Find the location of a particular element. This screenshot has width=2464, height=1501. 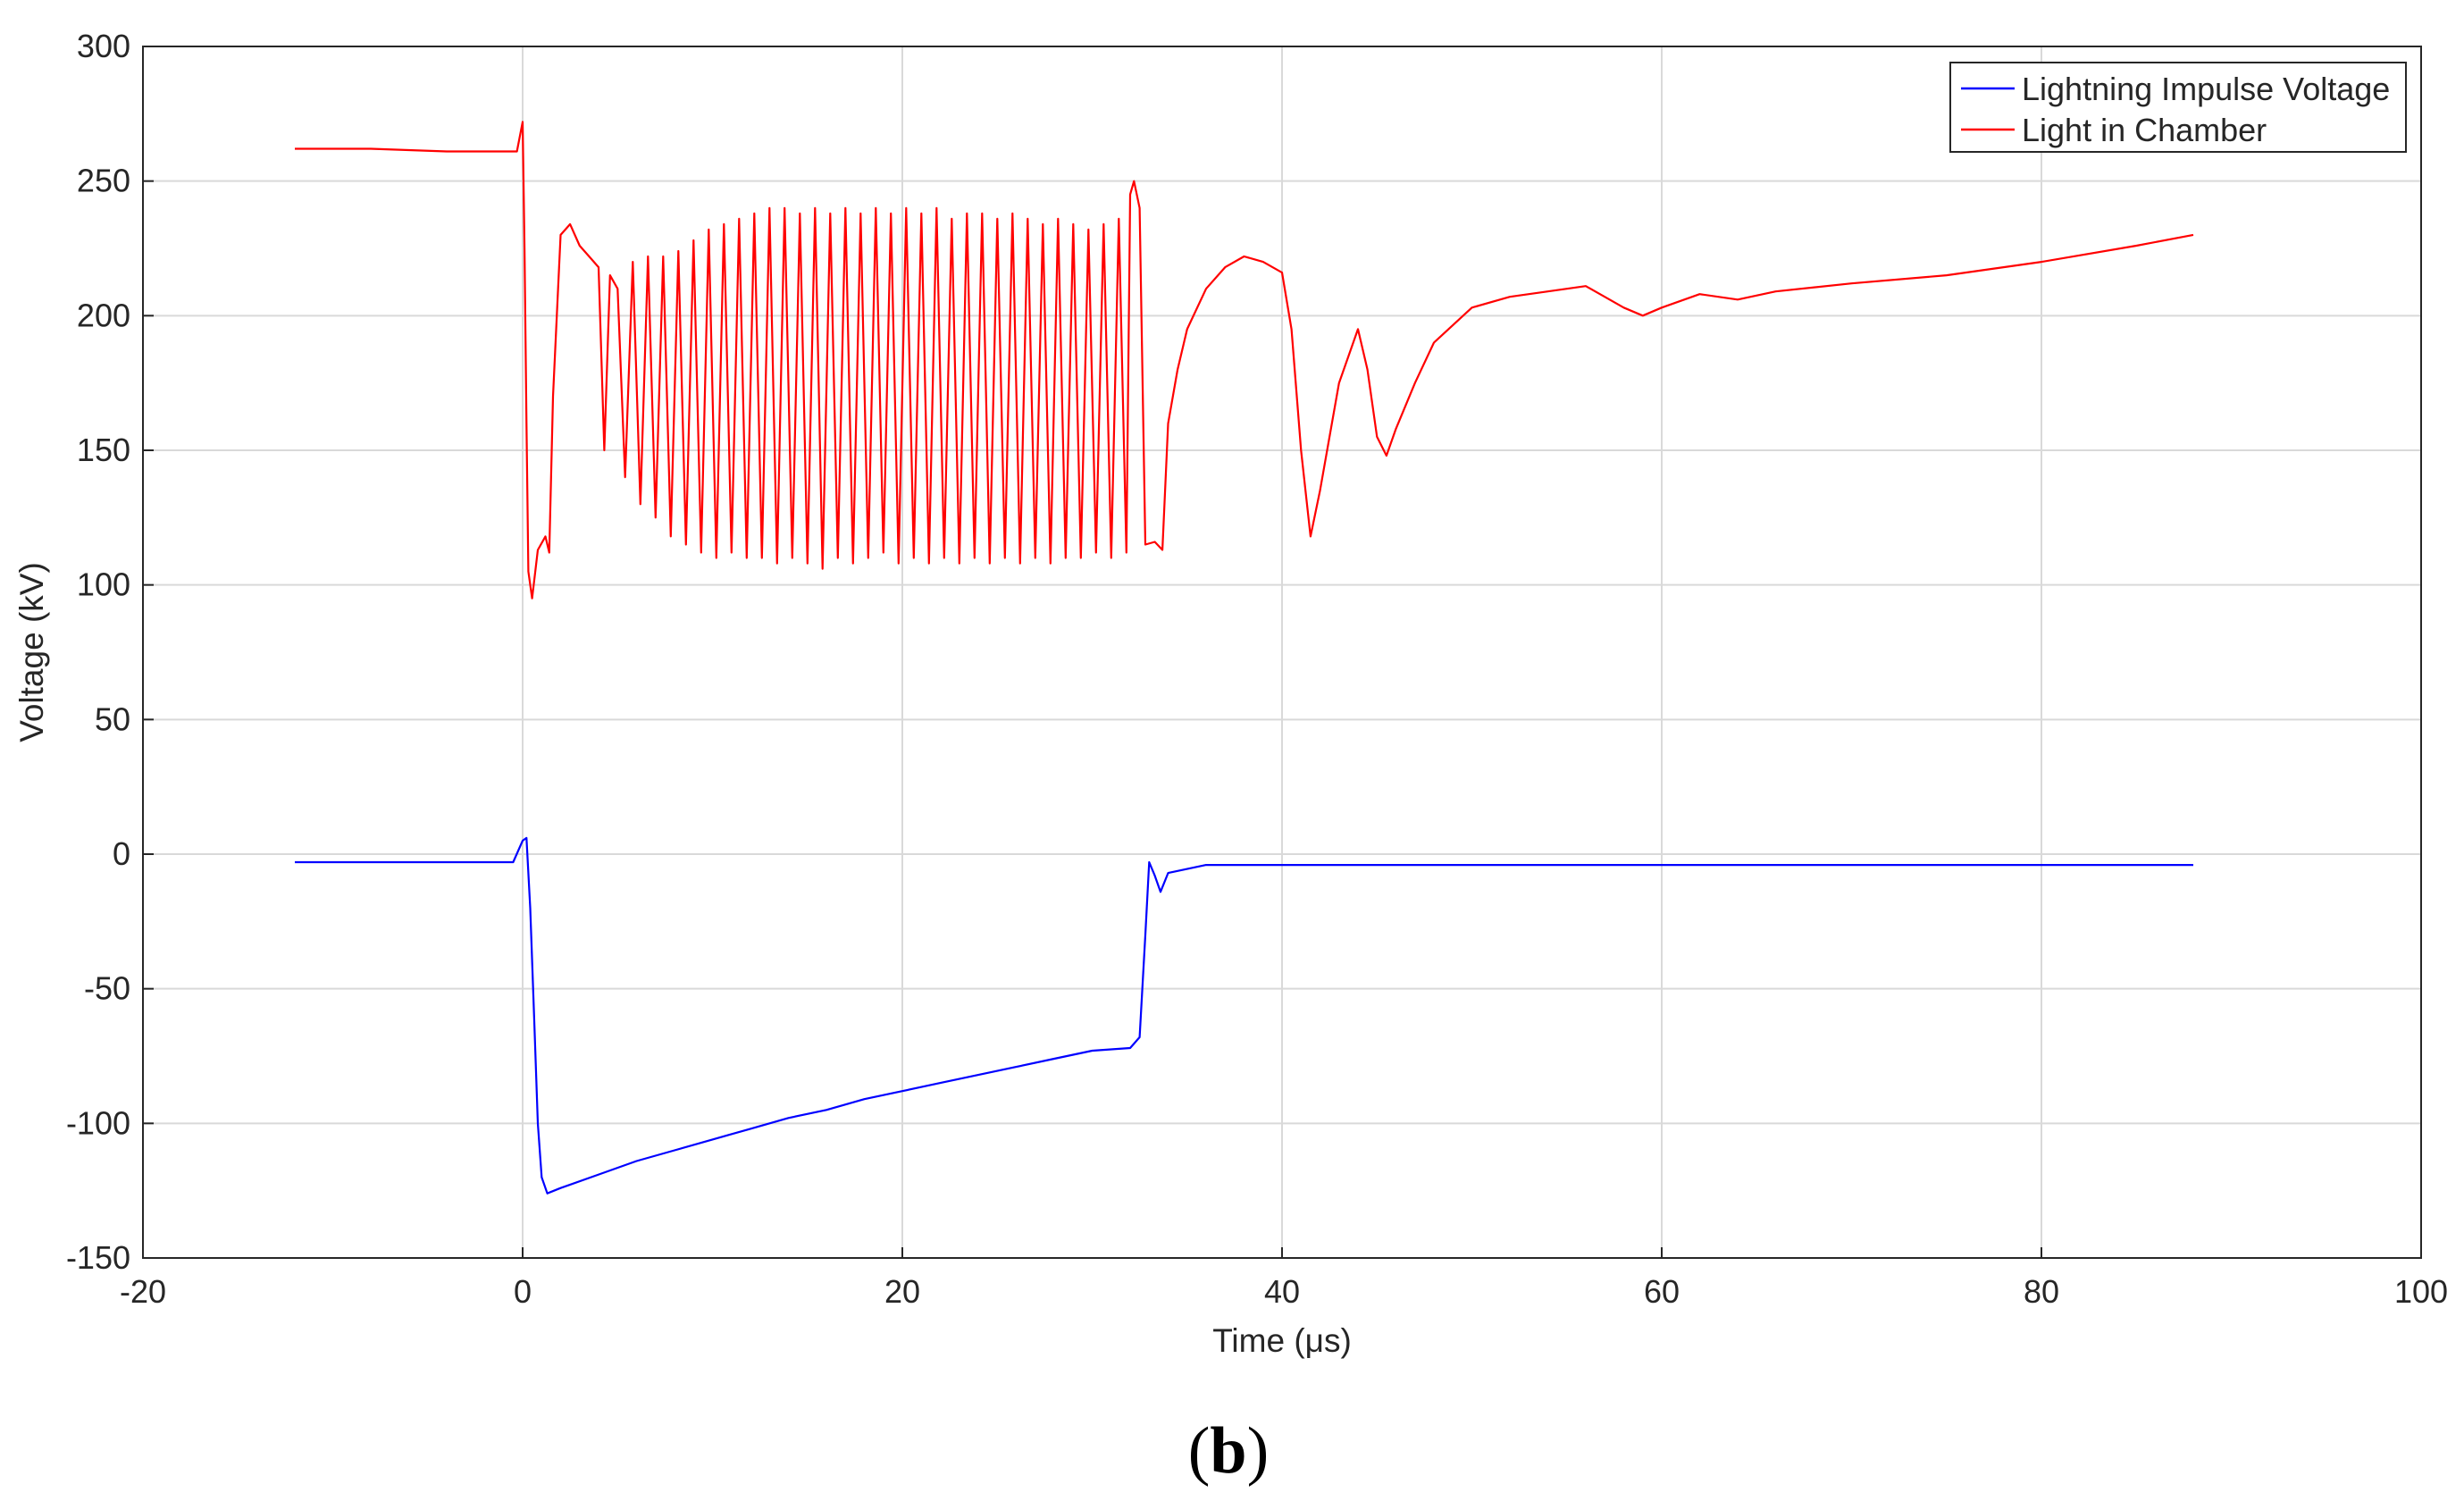

y-tick-label: 0 is located at coordinates (121, 853).